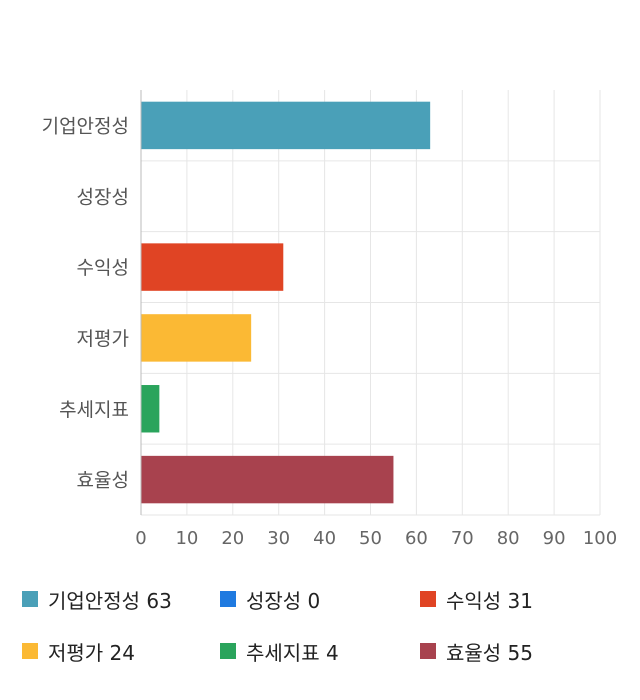 The width and height of the screenshot is (640, 700). What do you see at coordinates (428, 599) in the screenshot?
I see `legend-swatch-profitability` at bounding box center [428, 599].